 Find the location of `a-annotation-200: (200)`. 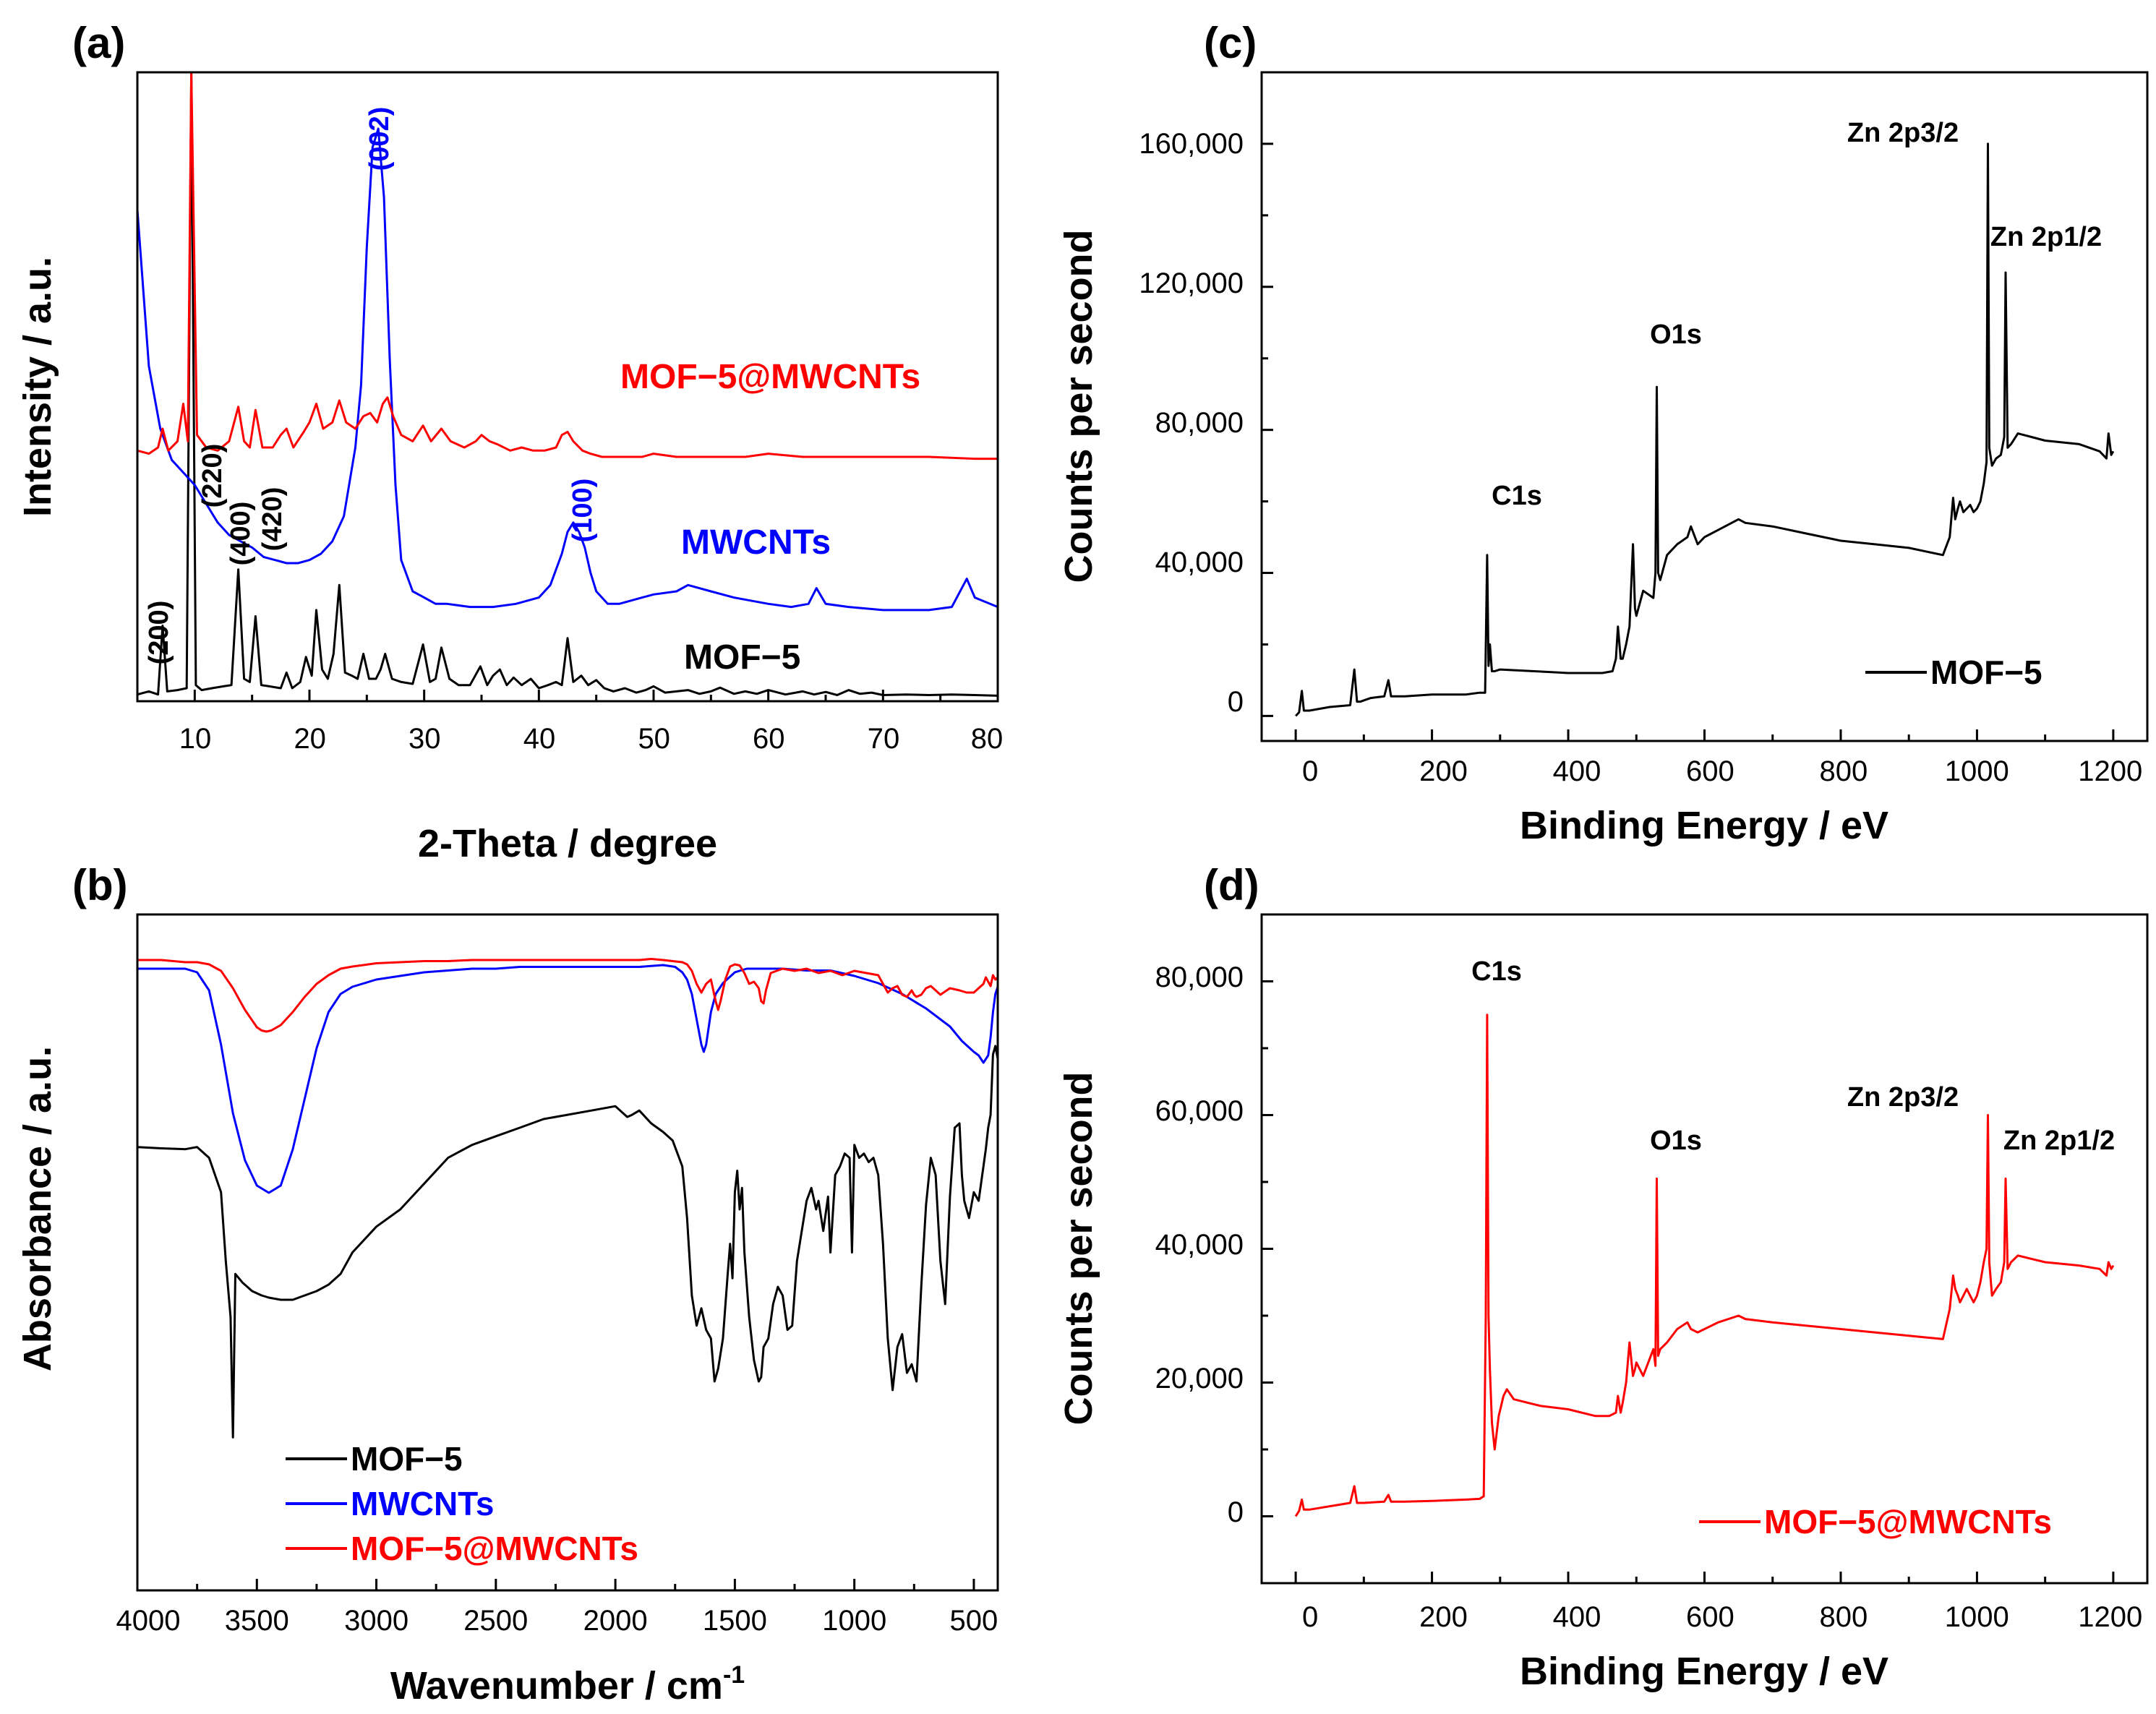

a-annotation-200: (200) is located at coordinates (159, 633).